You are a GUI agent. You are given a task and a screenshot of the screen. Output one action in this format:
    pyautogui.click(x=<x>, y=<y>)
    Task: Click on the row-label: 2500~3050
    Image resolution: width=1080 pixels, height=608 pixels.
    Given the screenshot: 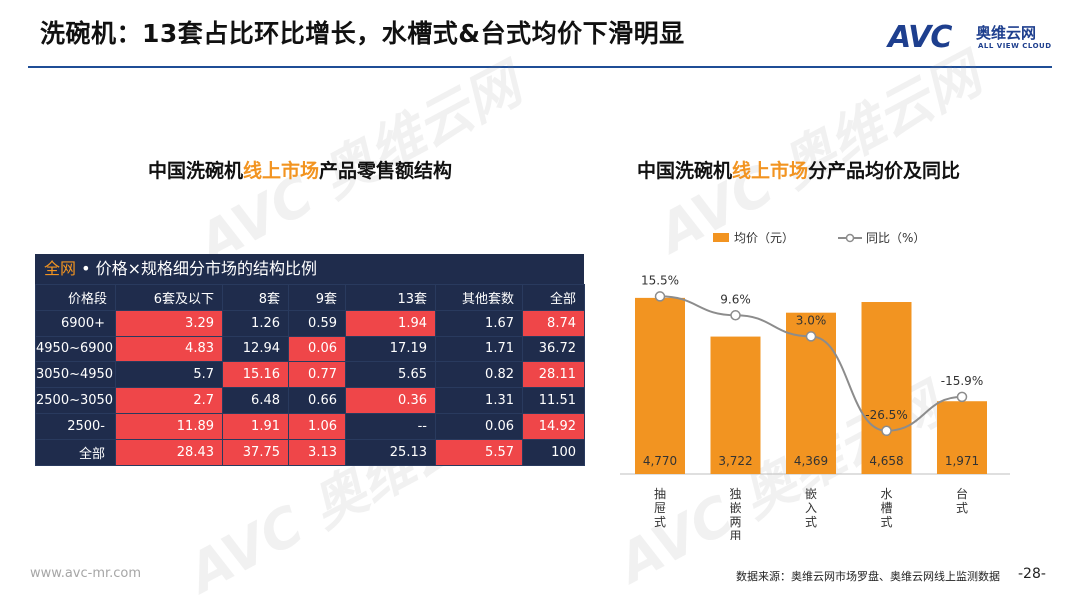 What is the action you would take?
    pyautogui.click(x=75, y=400)
    